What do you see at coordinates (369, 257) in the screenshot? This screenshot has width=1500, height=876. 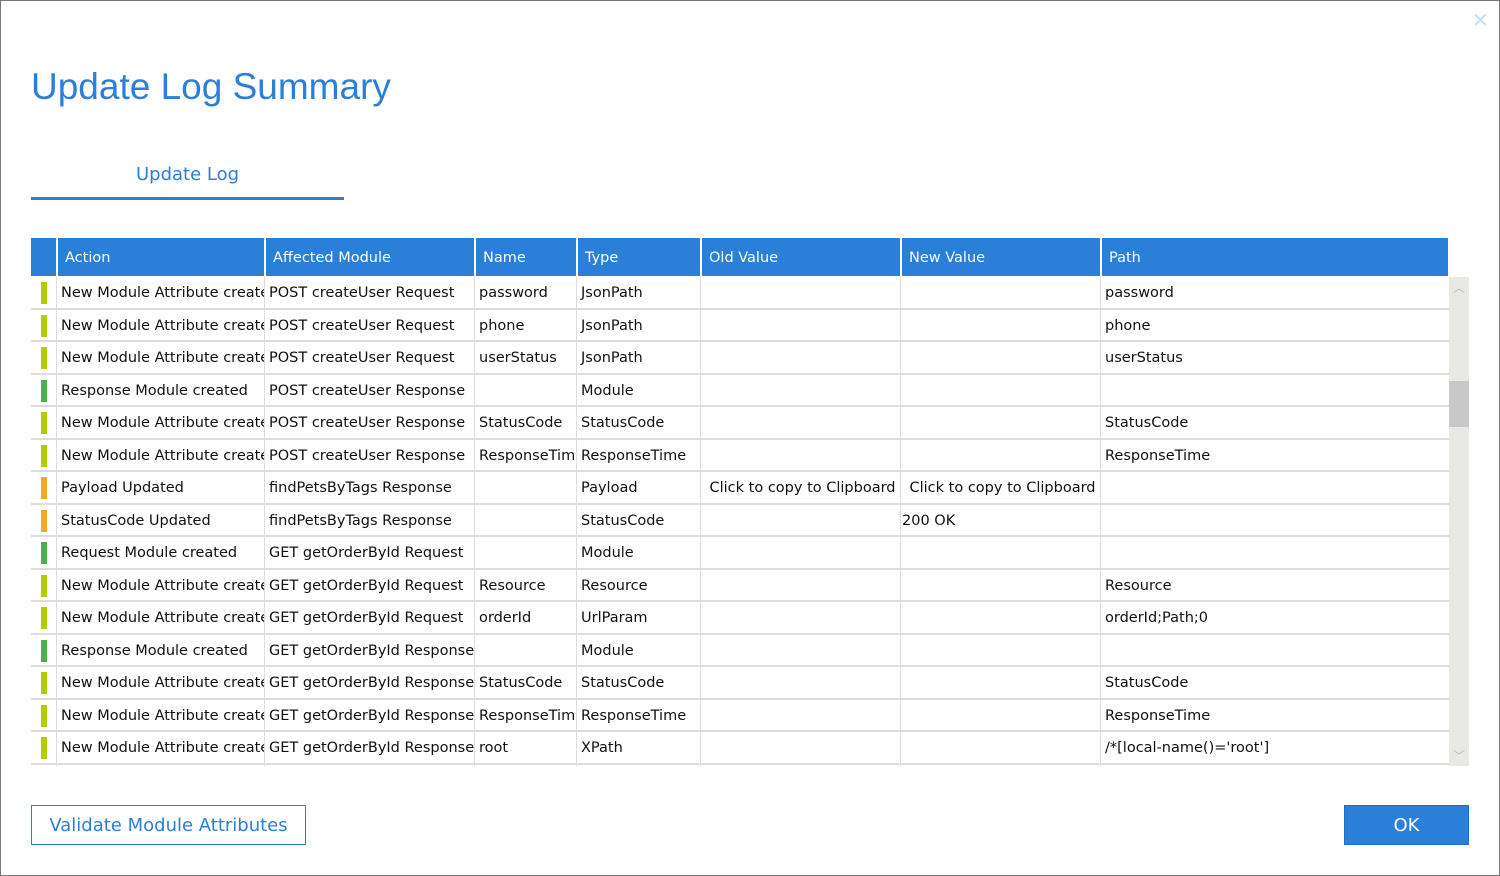 I see `header-affected-module: Affected Module` at bounding box center [369, 257].